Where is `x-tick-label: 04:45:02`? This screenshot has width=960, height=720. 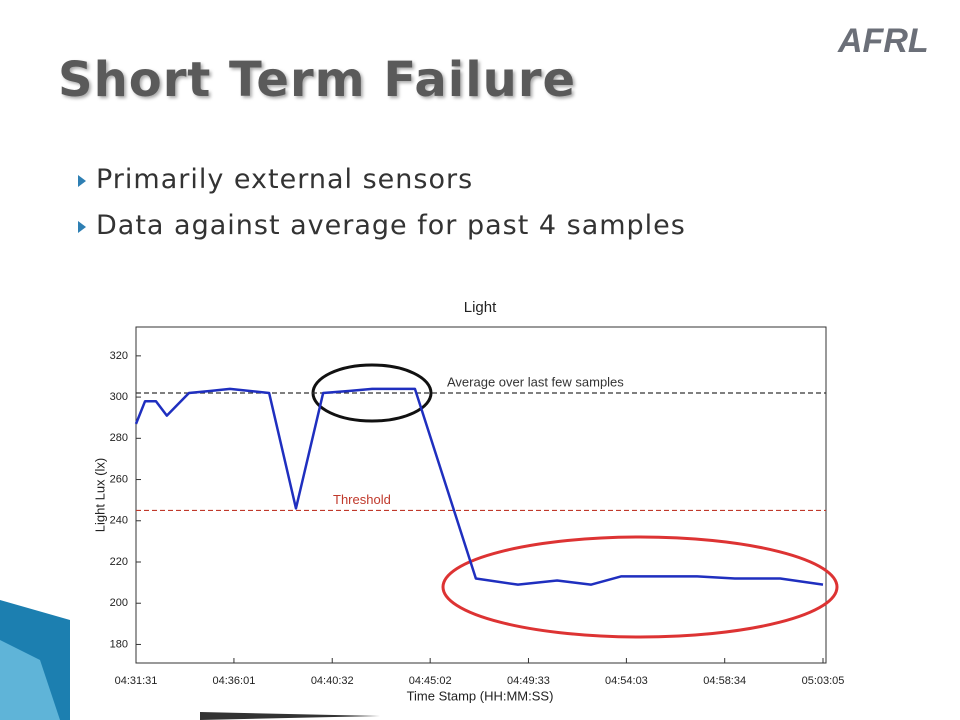 x-tick-label: 04:45:02 is located at coordinates (430, 681).